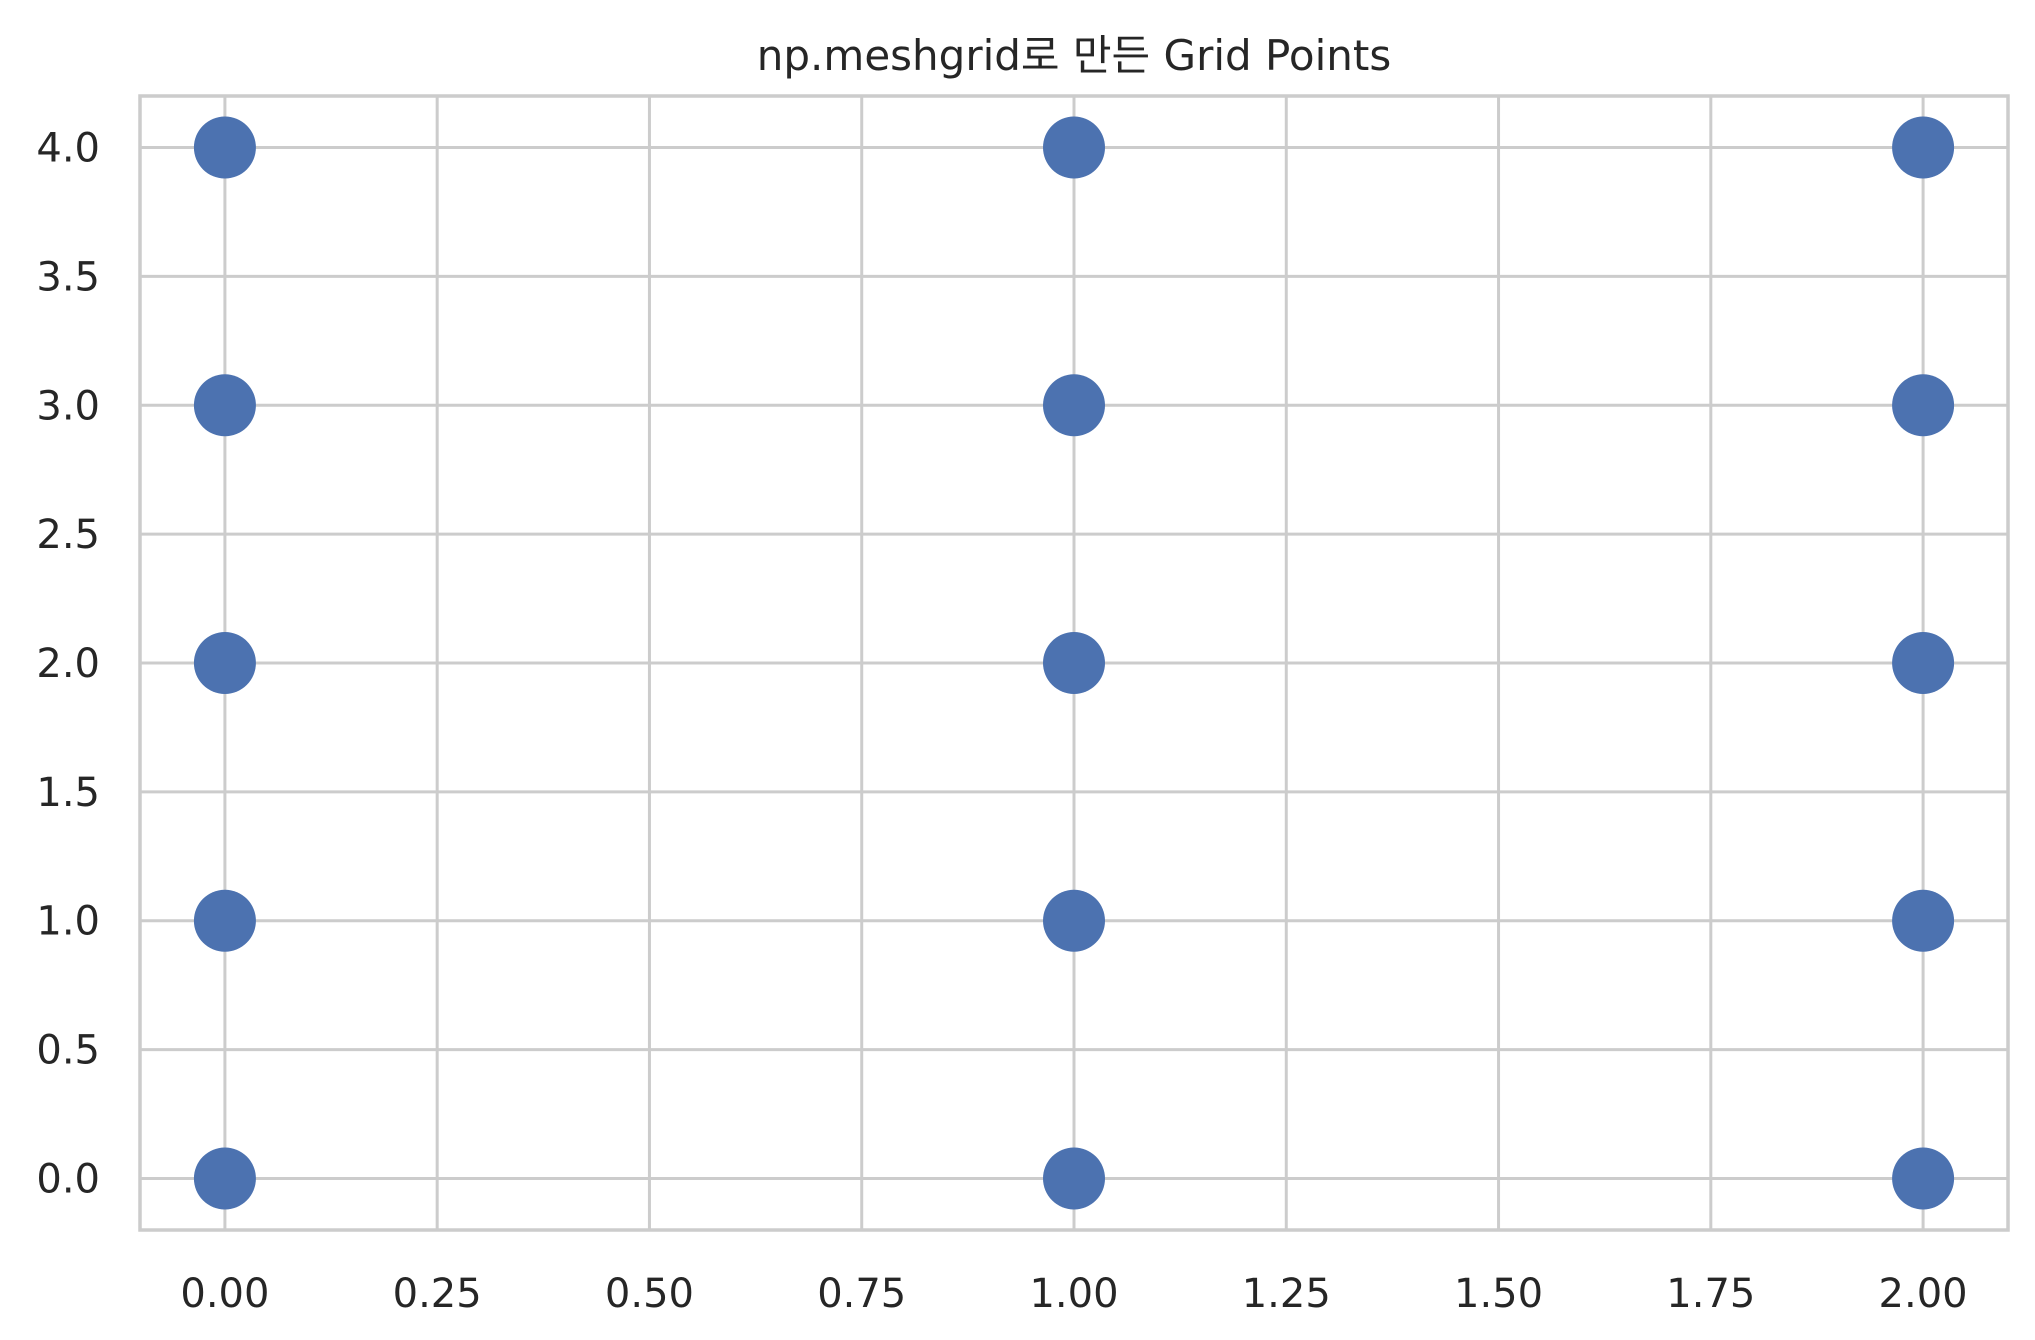 The image size is (2035, 1340). I want to click on y-tick-label-1: 0.5, so click(68, 1051).